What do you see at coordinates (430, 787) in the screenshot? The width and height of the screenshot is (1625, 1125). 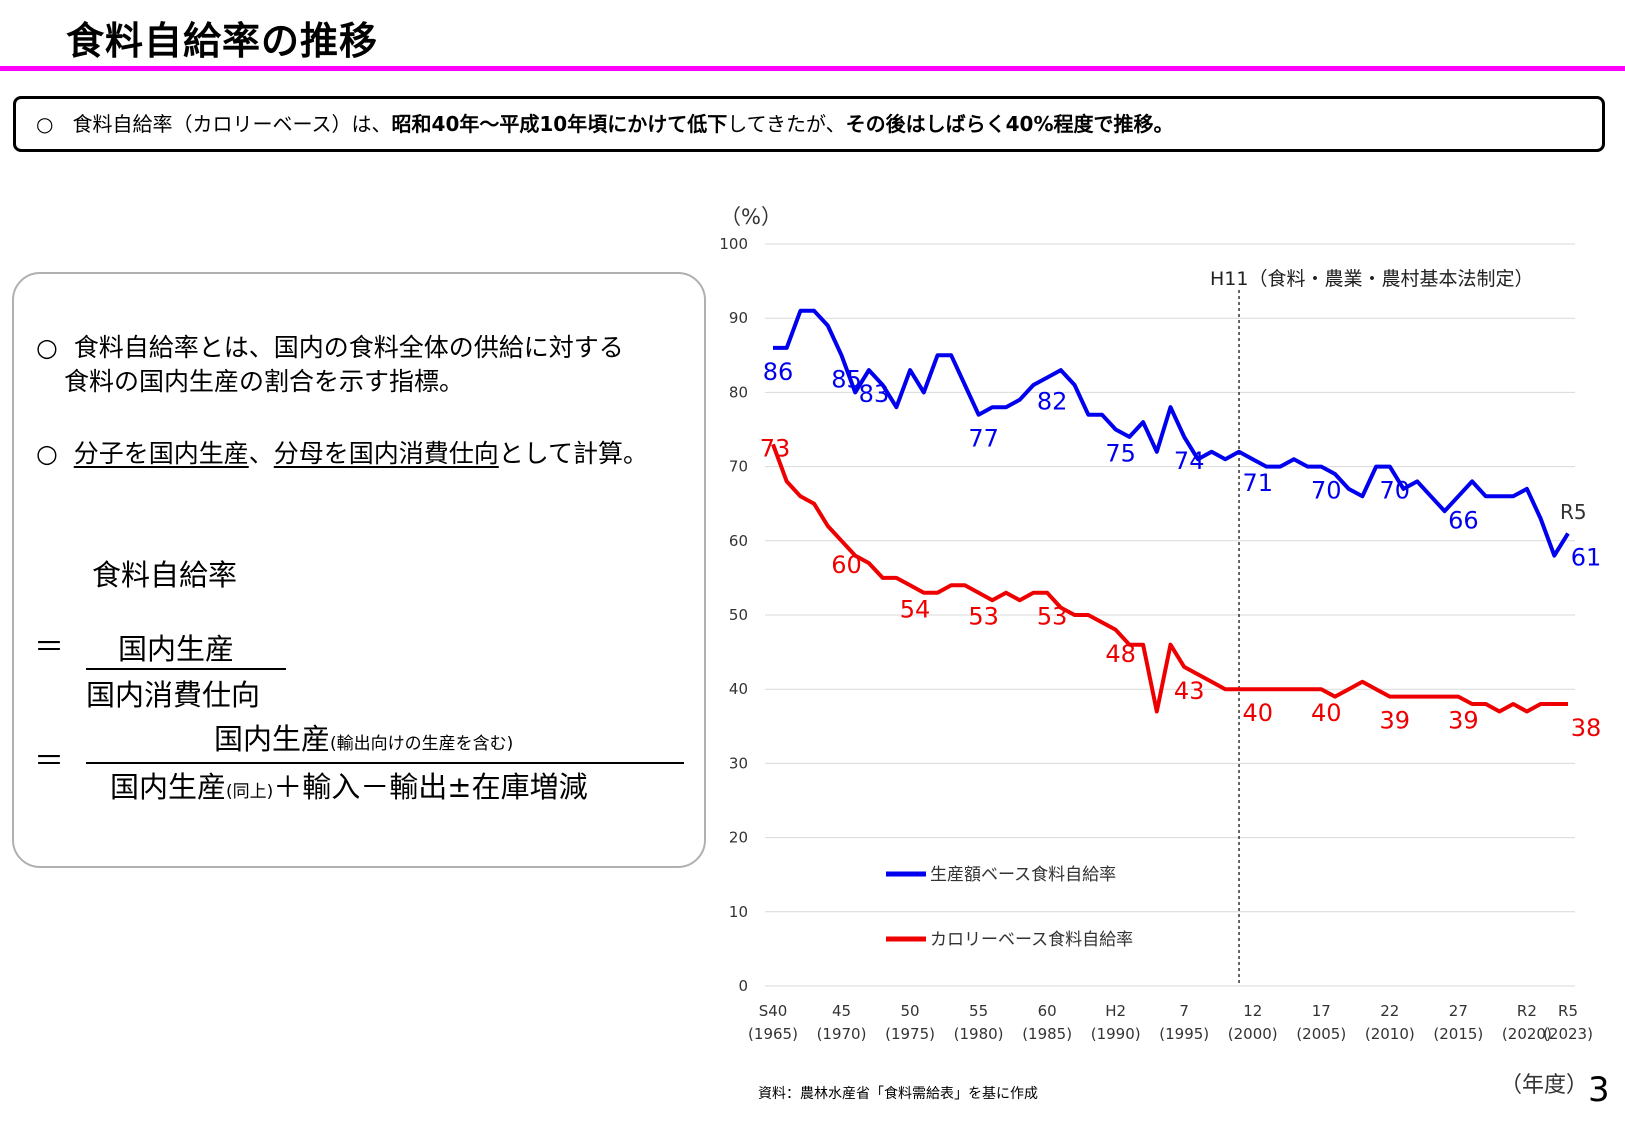 I see `formula-2-denominator-text-b: ＋輸入－輸出±在庫増減` at bounding box center [430, 787].